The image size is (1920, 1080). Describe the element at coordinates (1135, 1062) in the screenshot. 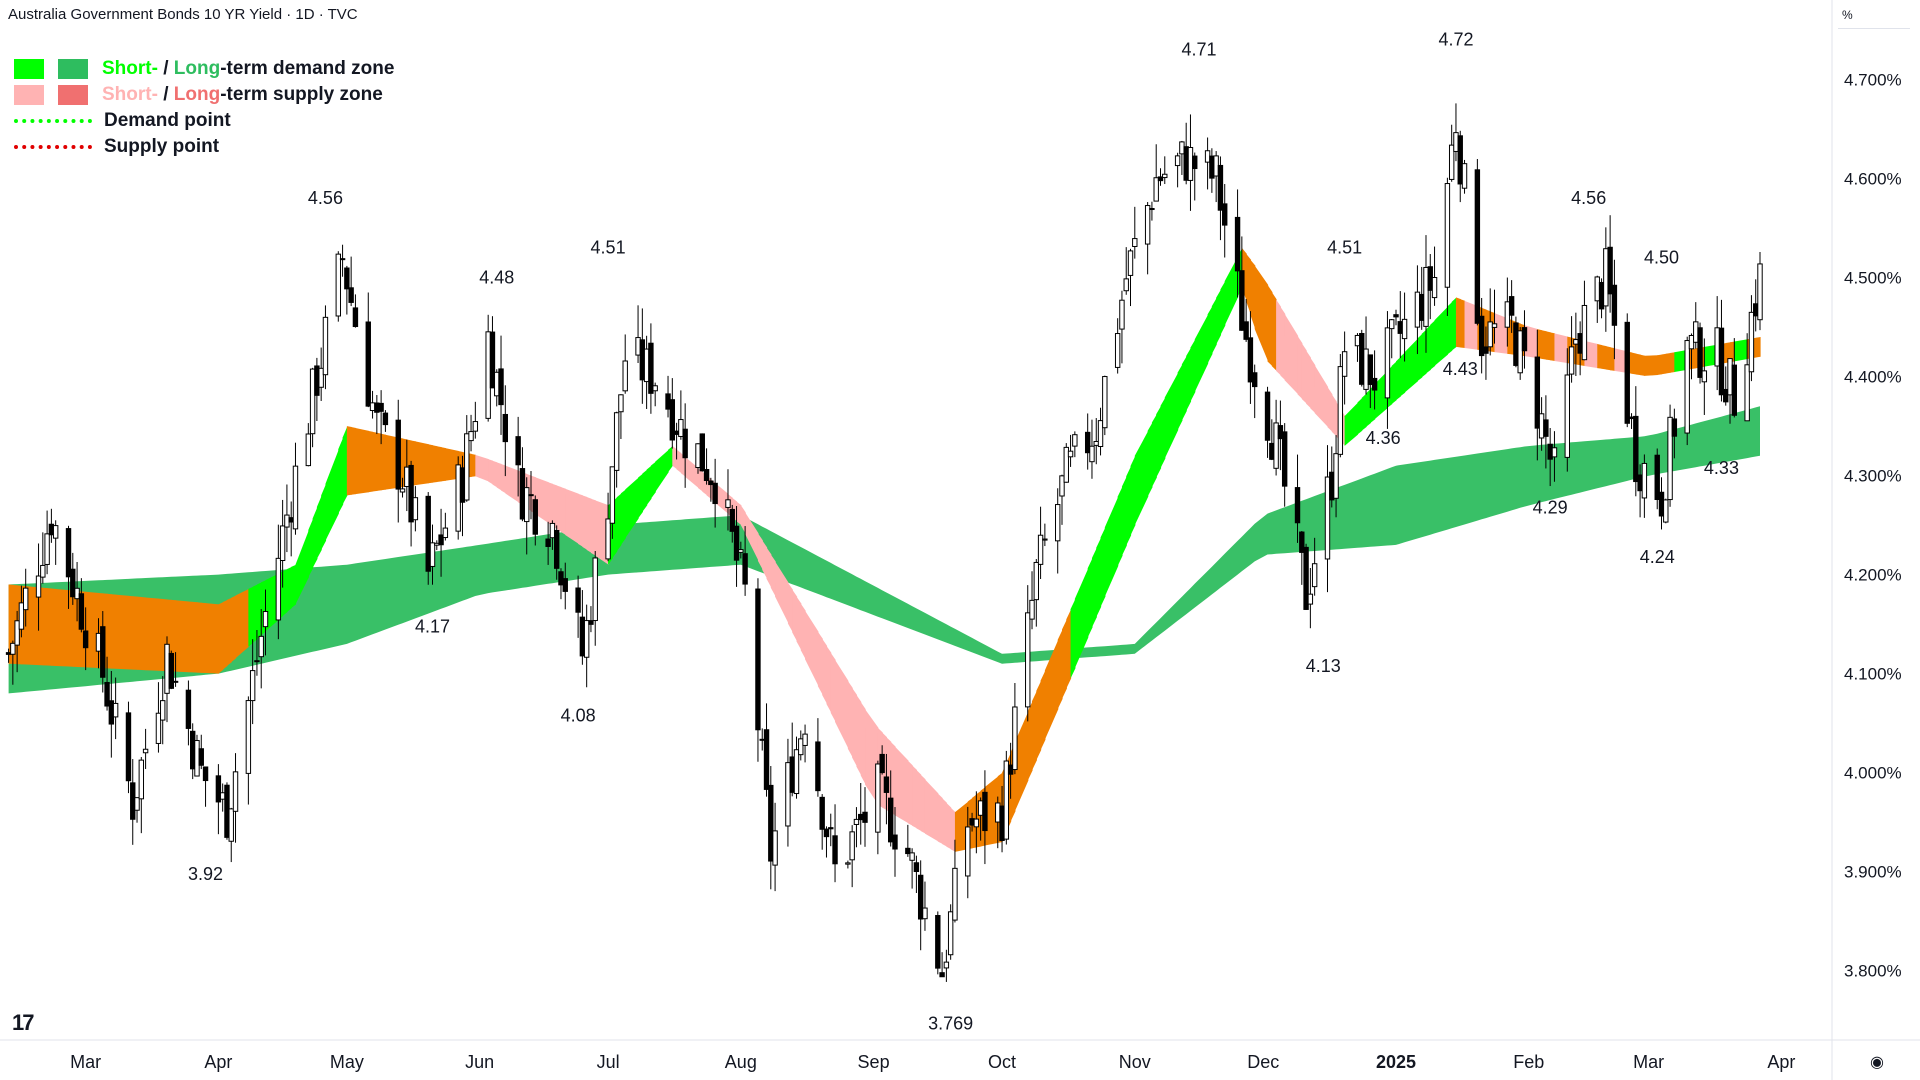

I see `x-tick-label: Nov` at that location.